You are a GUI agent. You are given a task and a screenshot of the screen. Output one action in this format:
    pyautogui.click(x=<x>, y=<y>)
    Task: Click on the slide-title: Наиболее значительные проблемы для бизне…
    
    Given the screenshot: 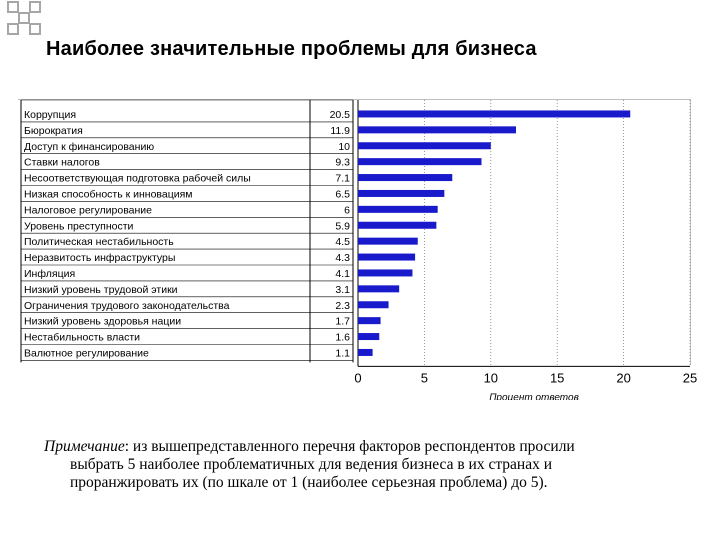 What is the action you would take?
    pyautogui.click(x=291, y=49)
    